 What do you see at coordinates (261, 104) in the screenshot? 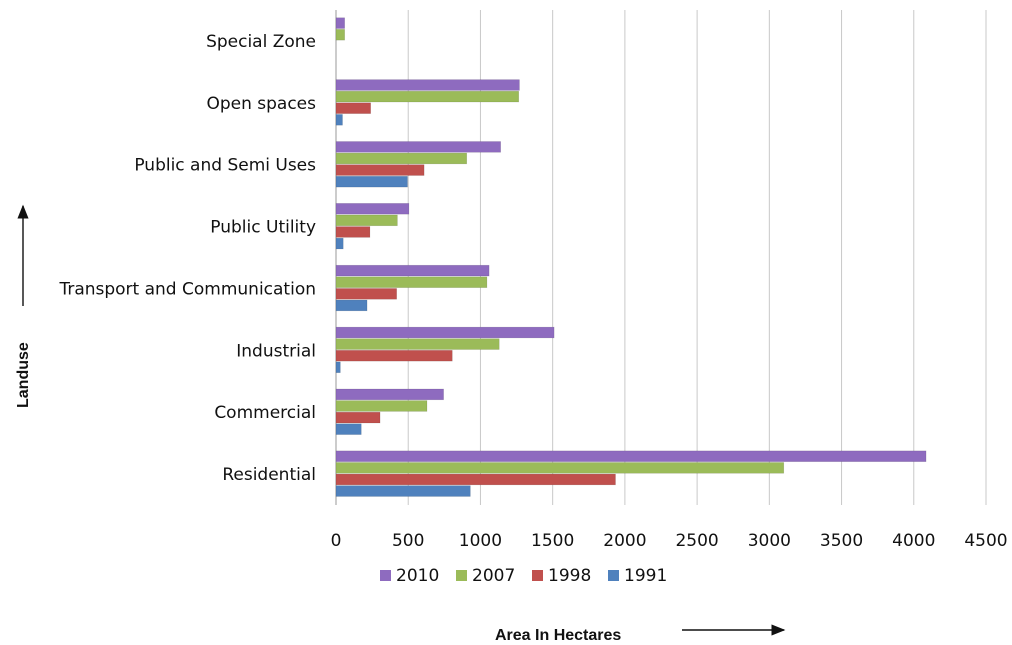
I see `category-label-open-spaces: Open spaces` at bounding box center [261, 104].